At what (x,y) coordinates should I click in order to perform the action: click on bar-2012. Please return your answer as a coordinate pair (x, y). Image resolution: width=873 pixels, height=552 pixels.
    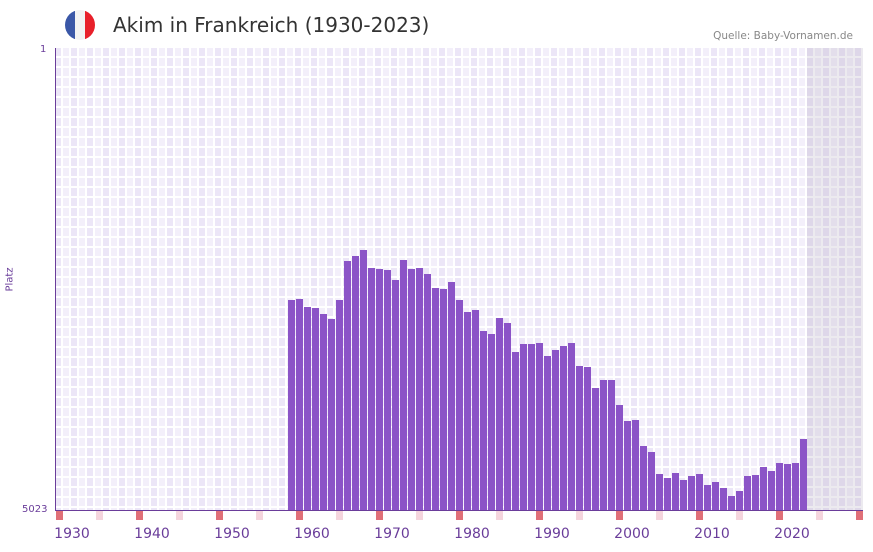
    Looking at the image, I should click on (723, 499).